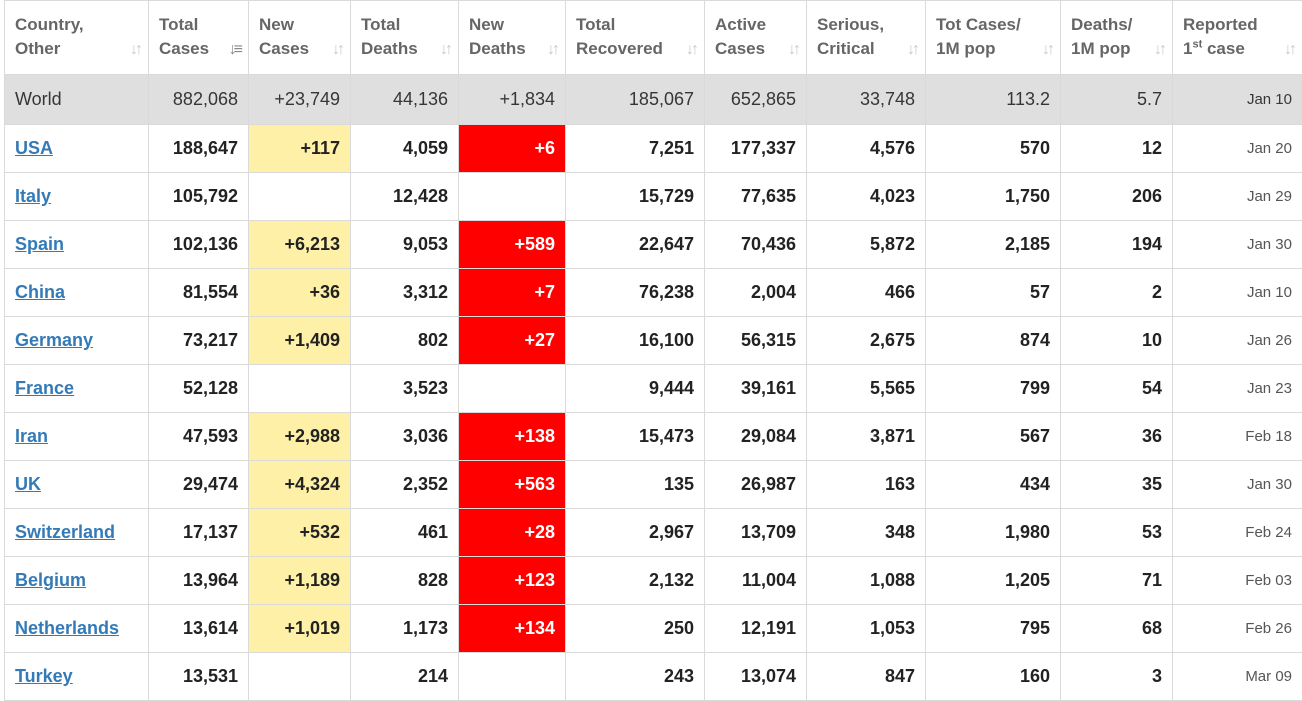  I want to click on cell-total-recovered: 185,067, so click(635, 100).